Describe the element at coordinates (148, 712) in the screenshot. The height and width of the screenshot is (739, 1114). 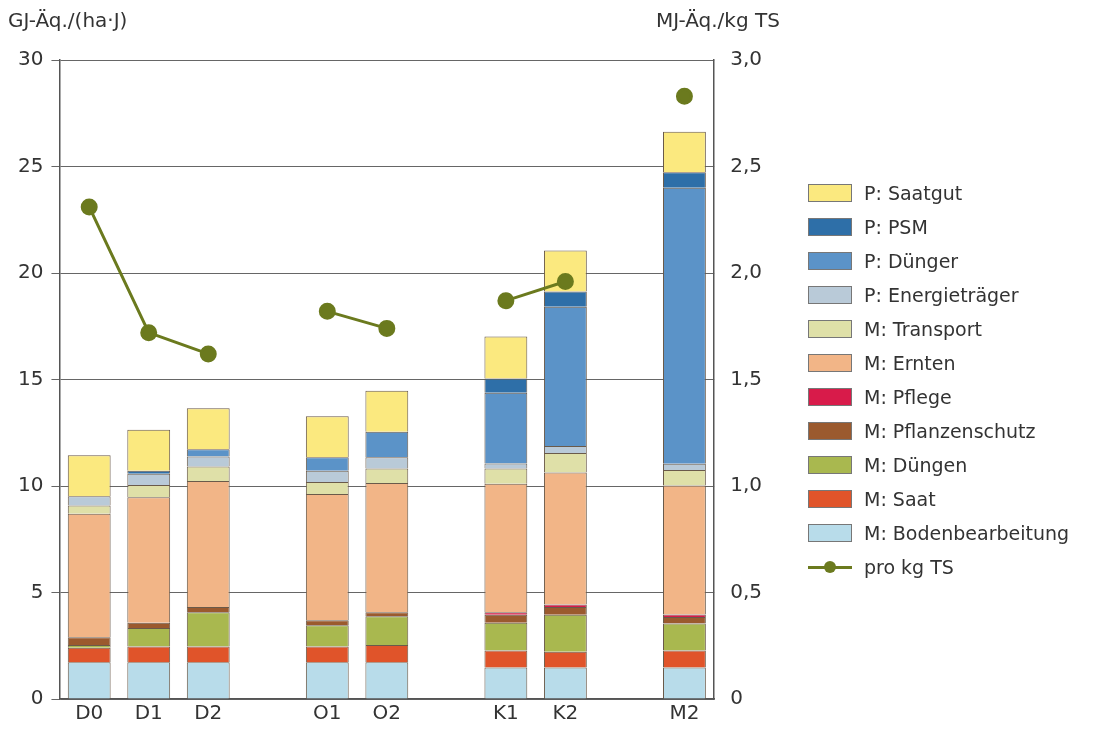
I see `x-tick-label: D1` at that location.